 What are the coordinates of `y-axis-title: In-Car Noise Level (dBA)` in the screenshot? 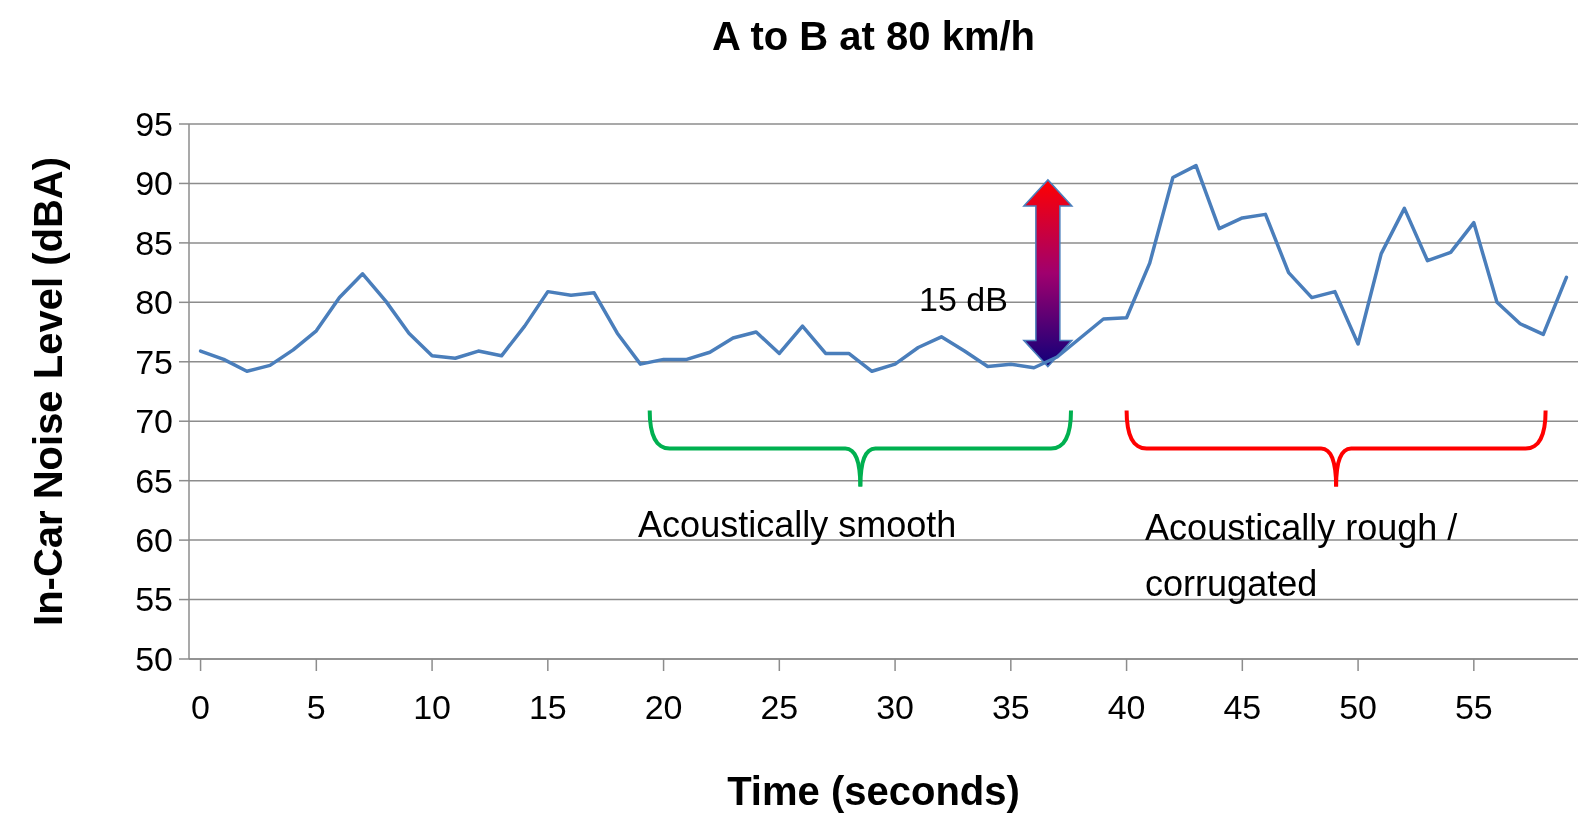 It's located at (48, 391).